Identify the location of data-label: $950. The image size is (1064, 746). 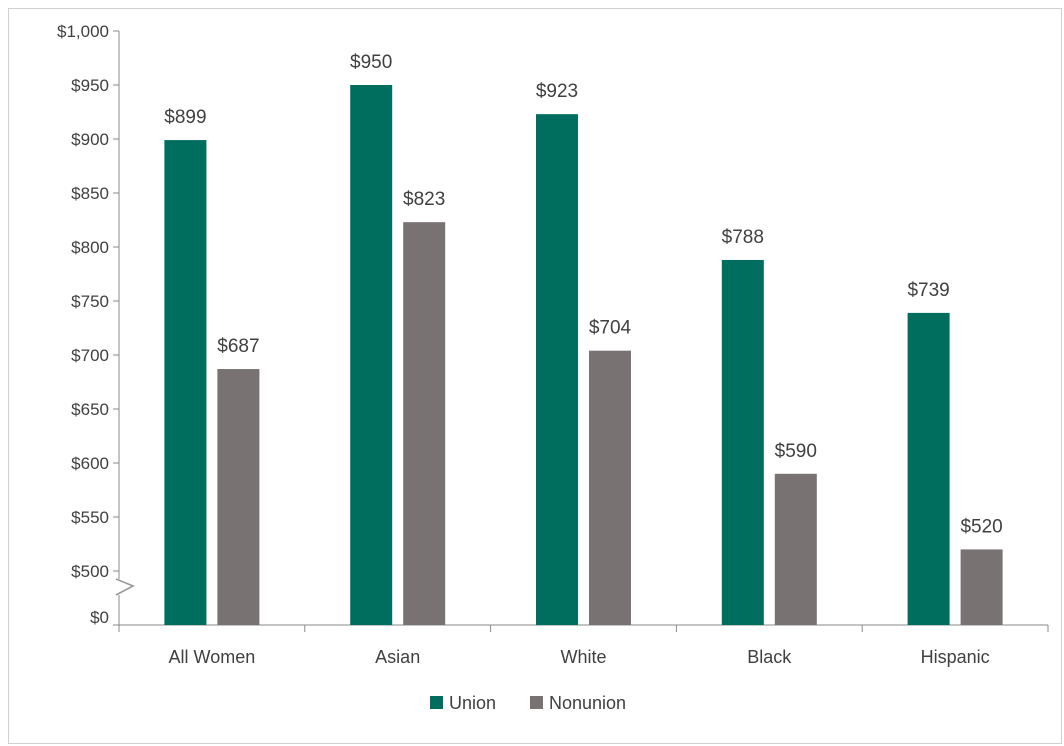
(371, 62).